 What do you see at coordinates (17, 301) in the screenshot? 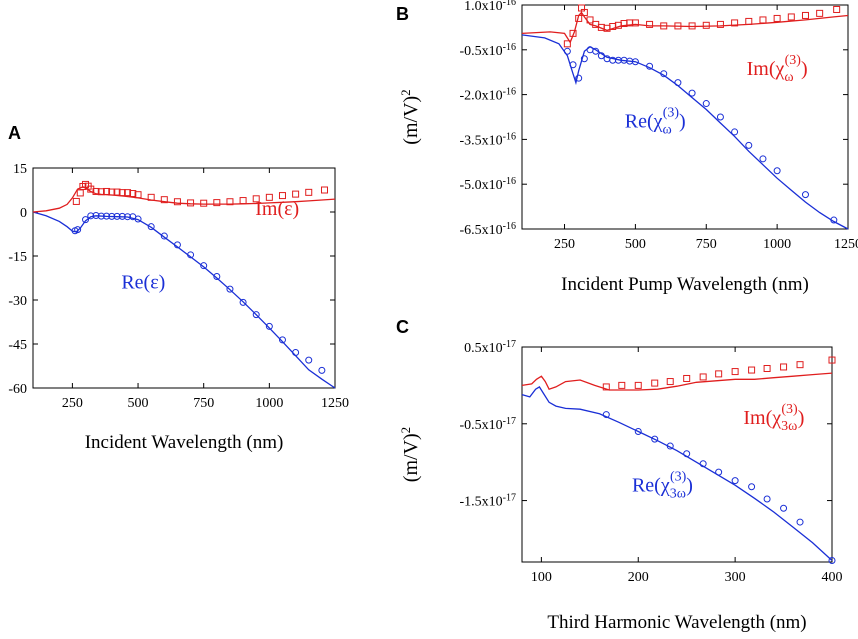
I see `panel-a-y-tick-label: -30` at bounding box center [17, 301].